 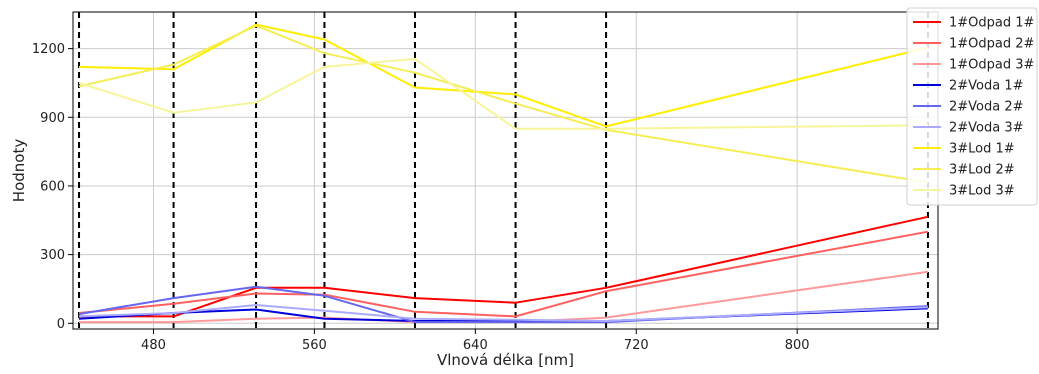 What do you see at coordinates (991, 44) in the screenshot?
I see `legend-label: 1#Odpad 2#` at bounding box center [991, 44].